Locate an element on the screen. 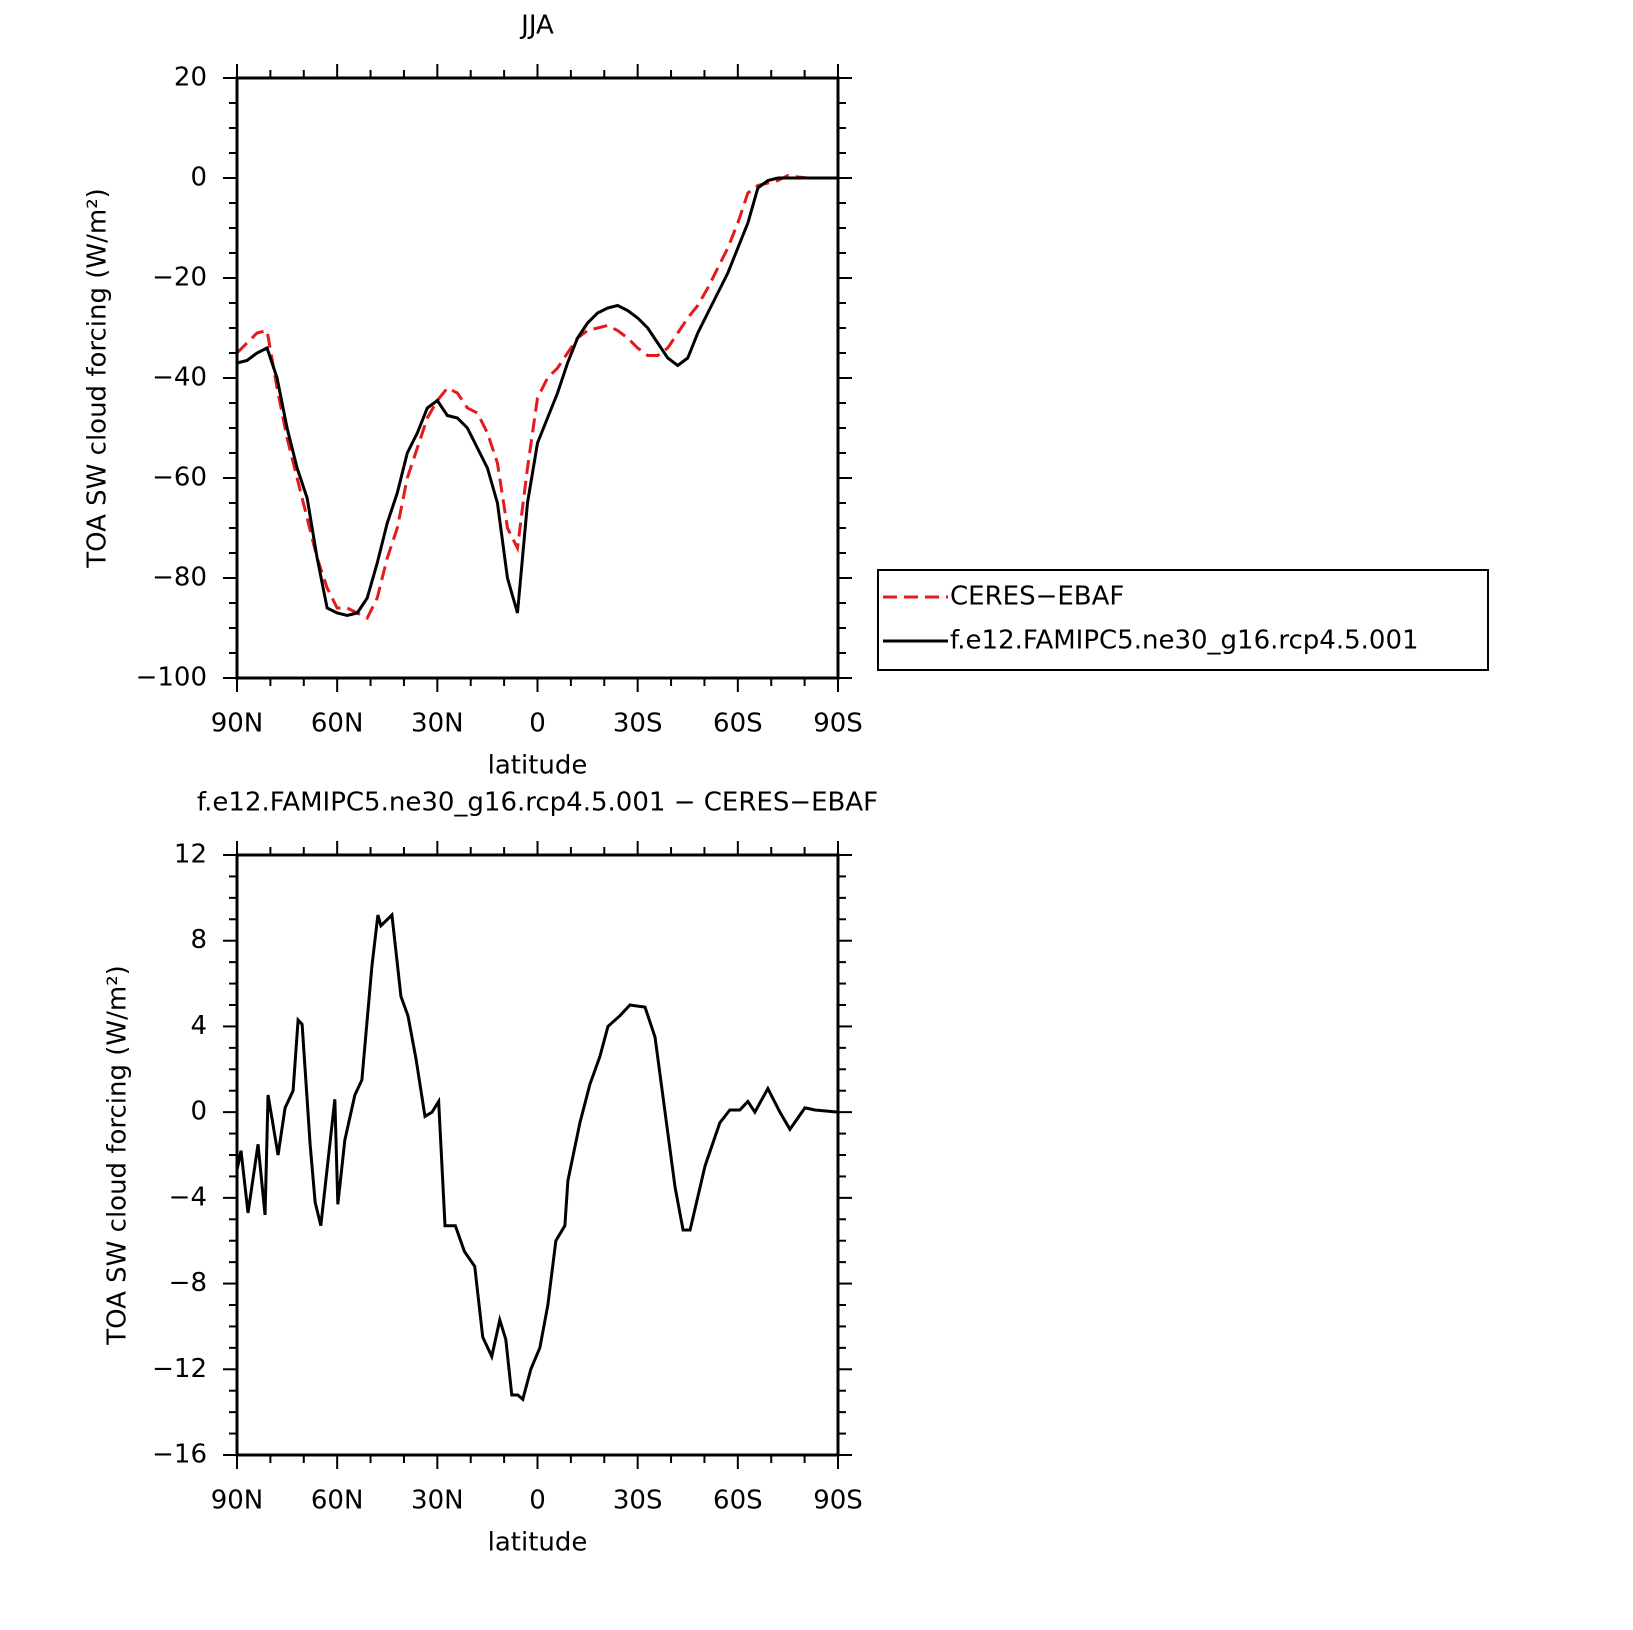  y-tick-label: −8 is located at coordinates (188, 1283).